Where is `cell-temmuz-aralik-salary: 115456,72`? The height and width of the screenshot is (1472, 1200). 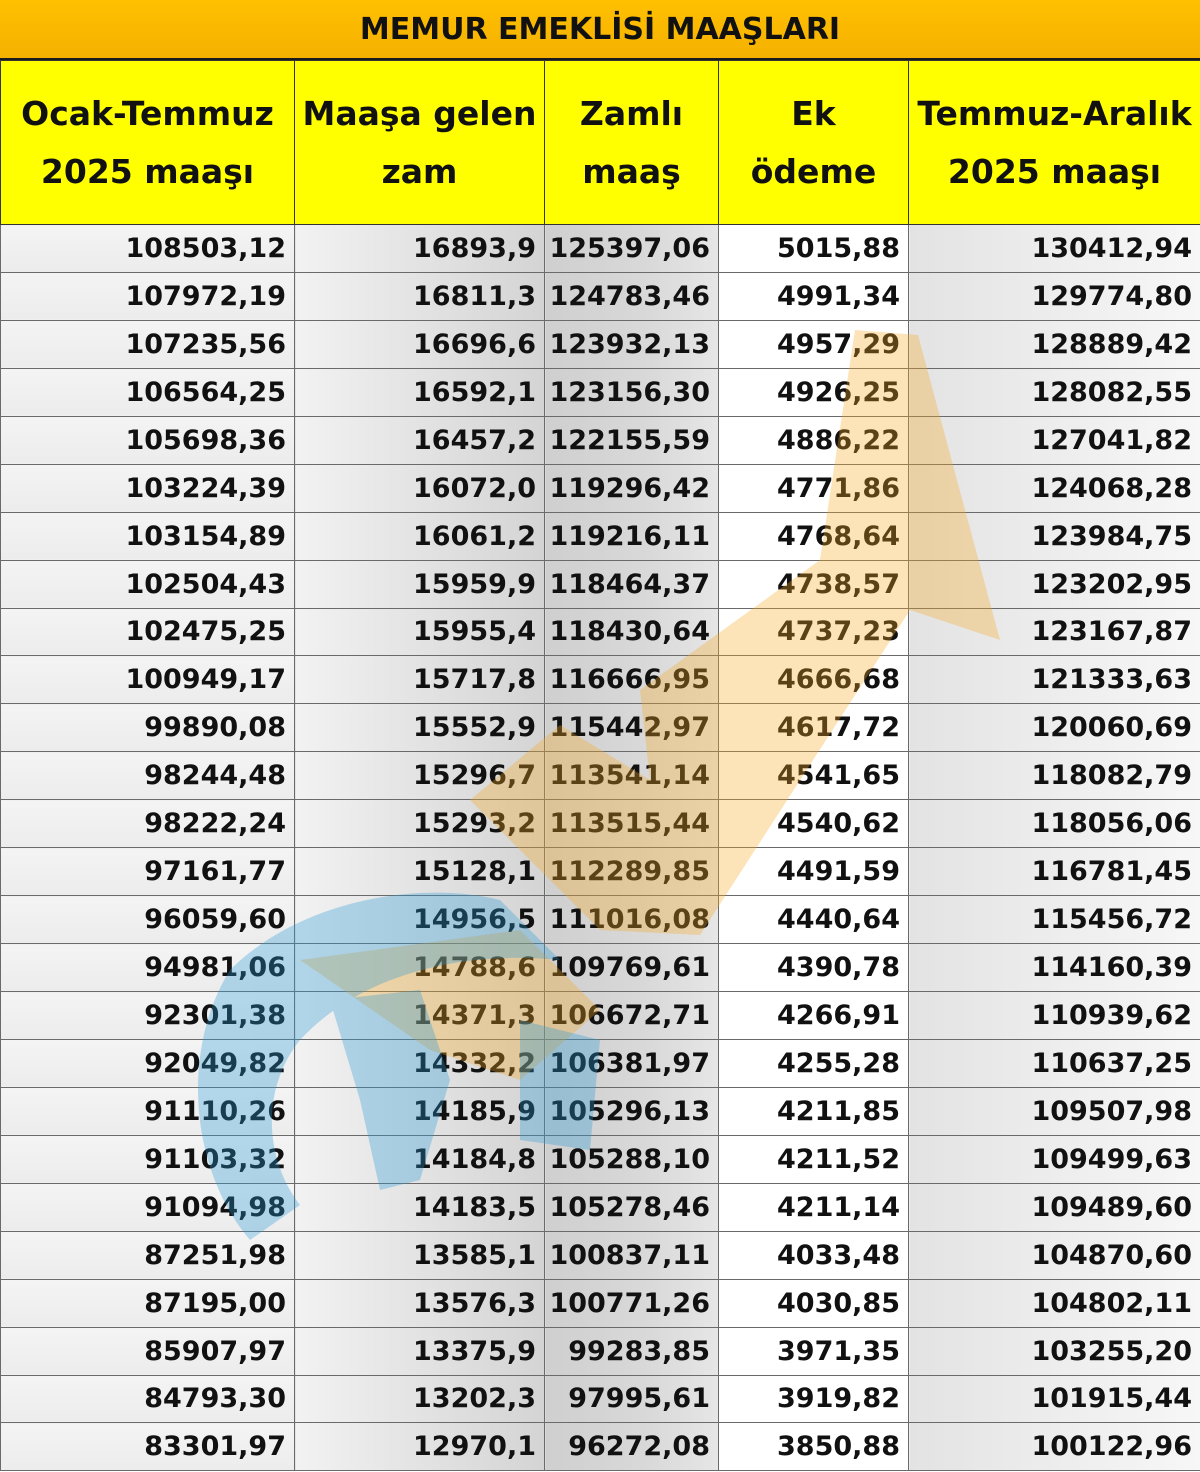 cell-temmuz-aralik-salary: 115456,72 is located at coordinates (1054, 920).